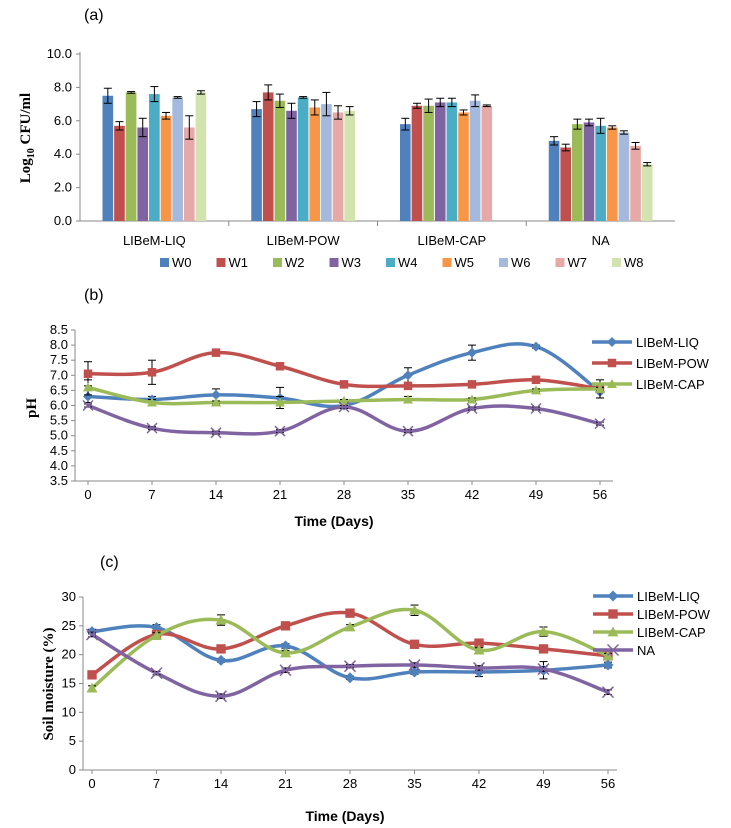  What do you see at coordinates (613, 614) in the screenshot?
I see `legend-marker-LIBeM-POW` at bounding box center [613, 614].